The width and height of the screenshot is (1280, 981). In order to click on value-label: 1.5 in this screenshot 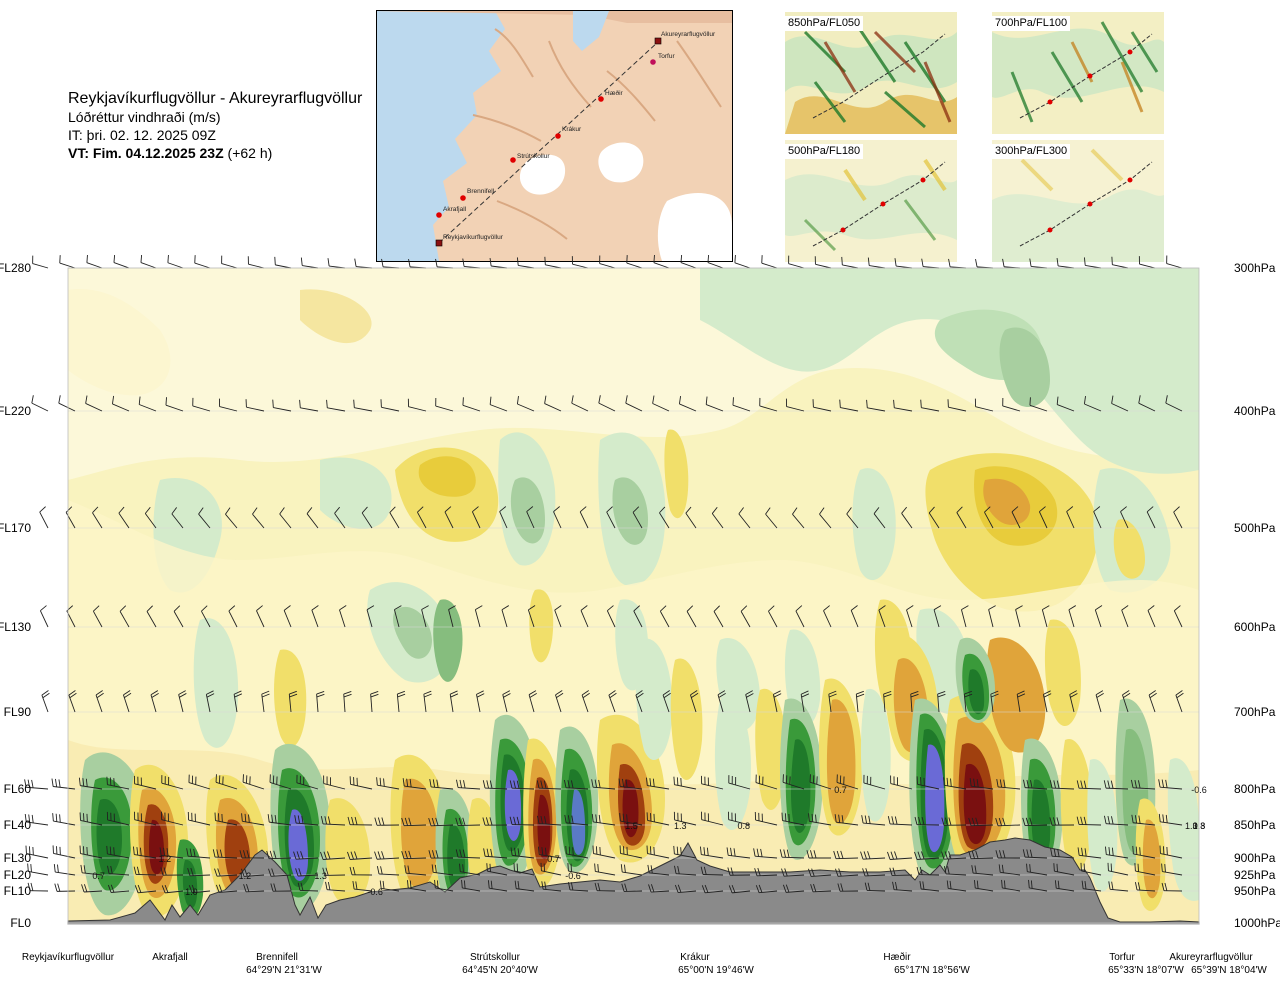, I will do `click(631, 826)`.